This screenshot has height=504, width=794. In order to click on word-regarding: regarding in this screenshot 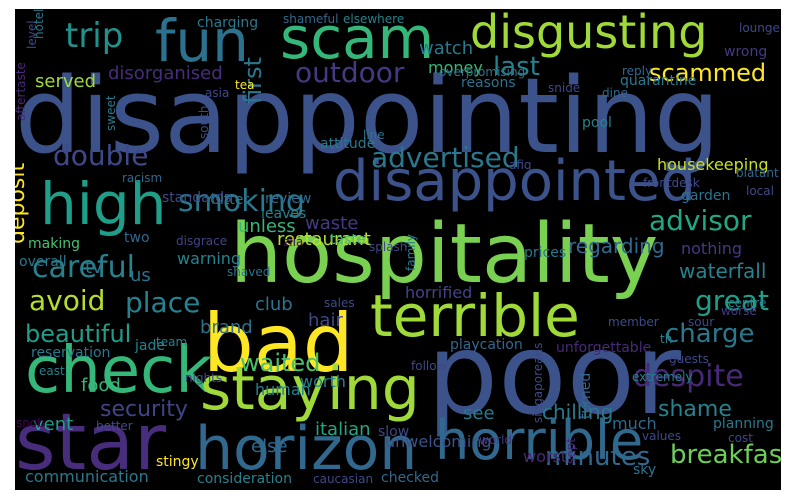, I will do `click(616, 246)`.